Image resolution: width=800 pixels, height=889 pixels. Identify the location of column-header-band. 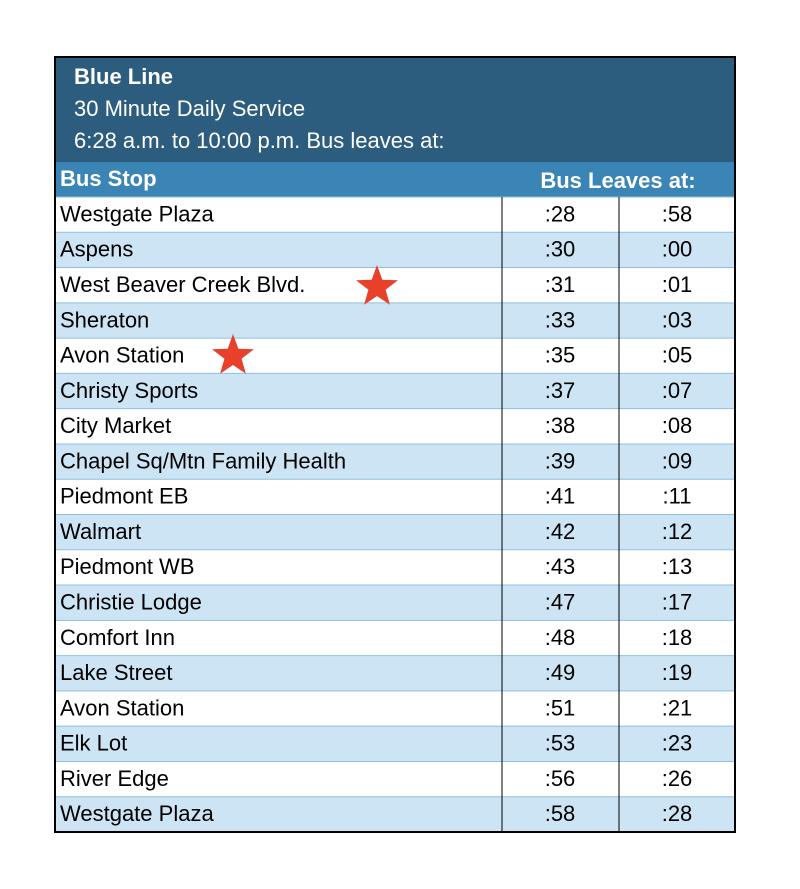
(395, 179).